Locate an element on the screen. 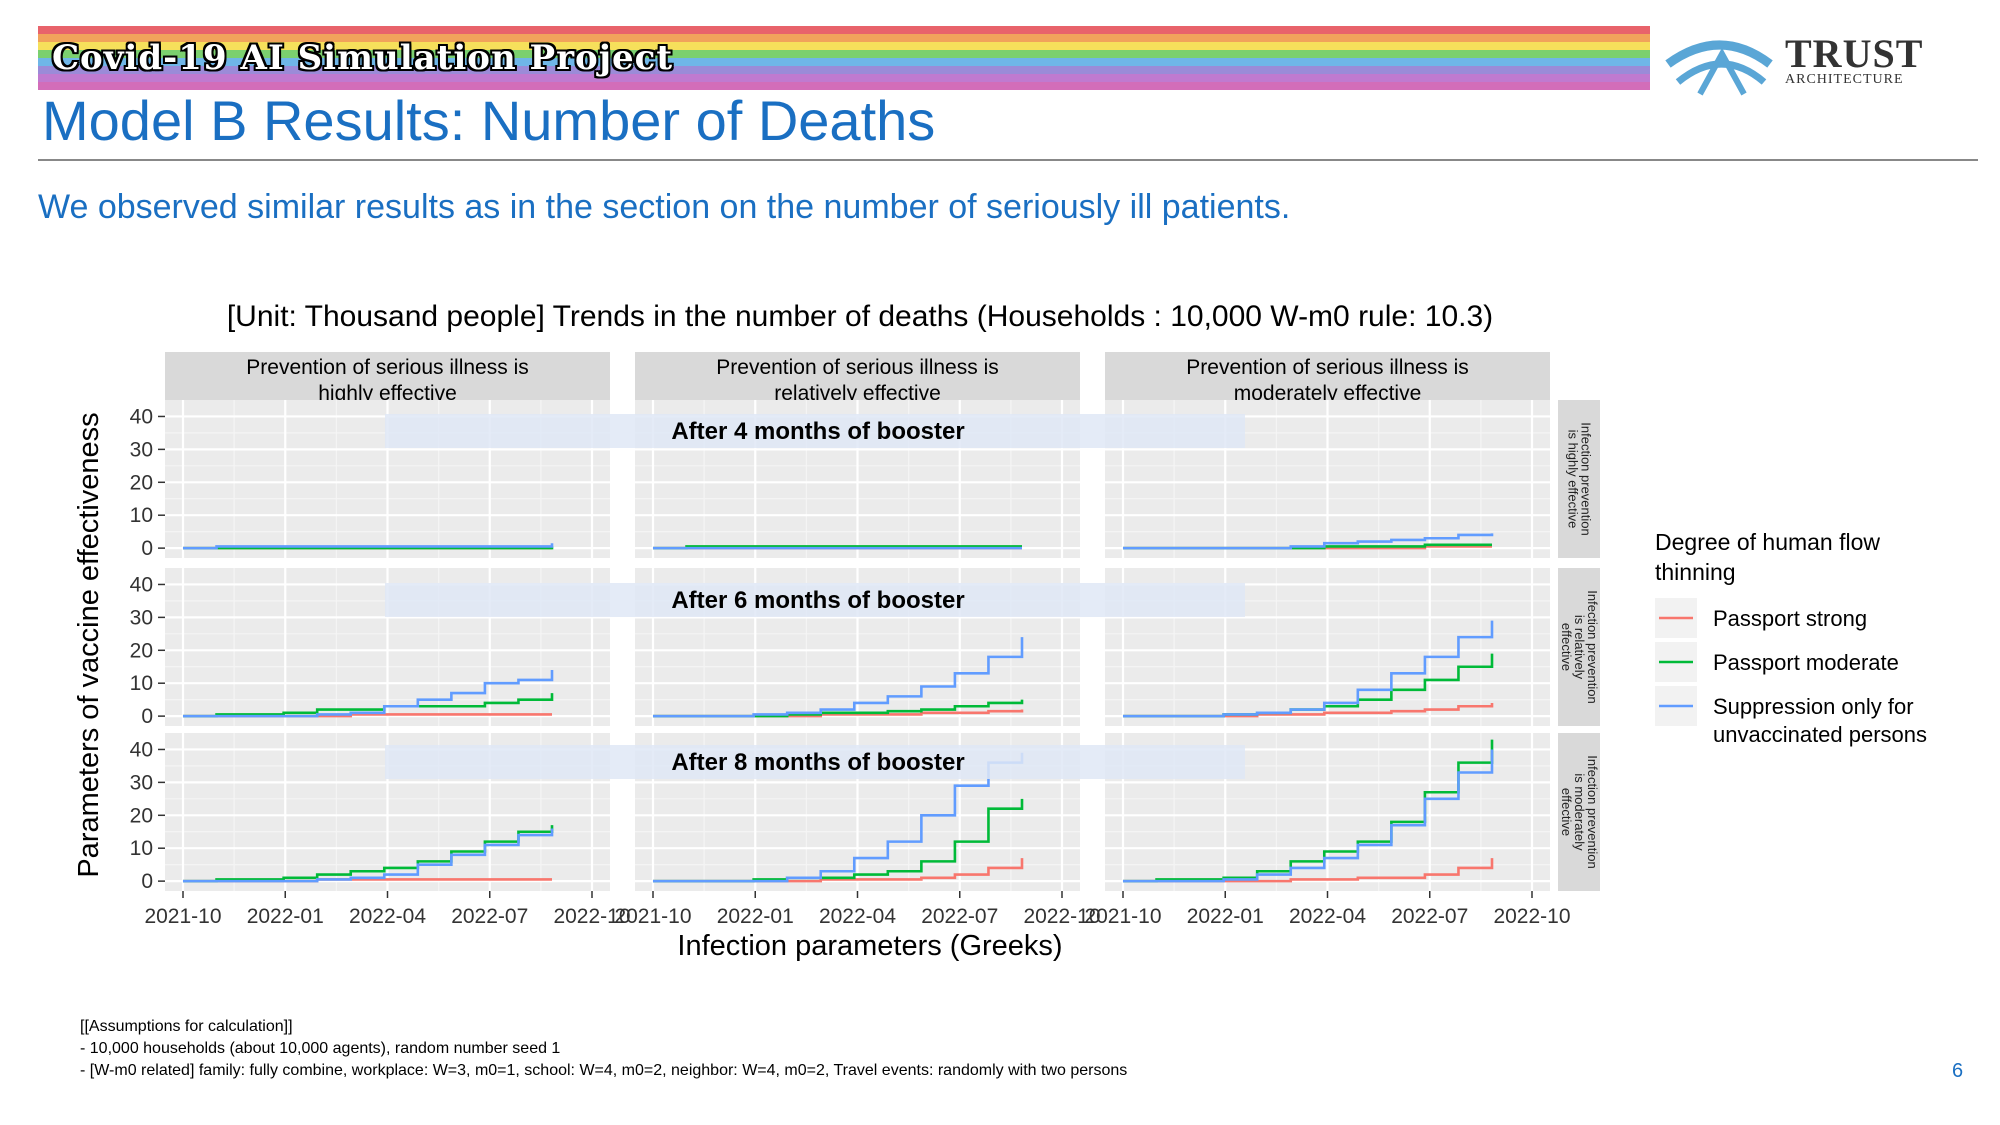 The width and height of the screenshot is (2000, 1125). arch-bridge-icon is located at coordinates (1719, 68).